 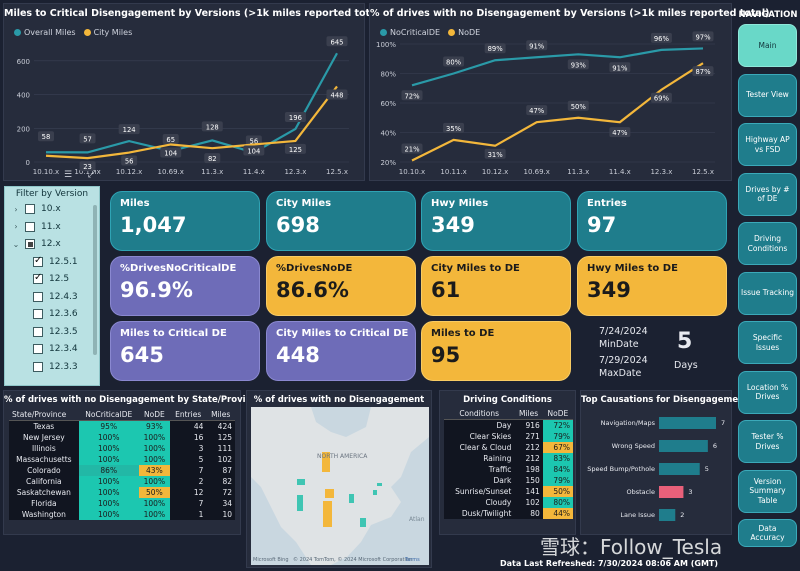 What do you see at coordinates (53, 366) in the screenshot?
I see `filter-item-12-3-3: 12.3.3` at bounding box center [53, 366].